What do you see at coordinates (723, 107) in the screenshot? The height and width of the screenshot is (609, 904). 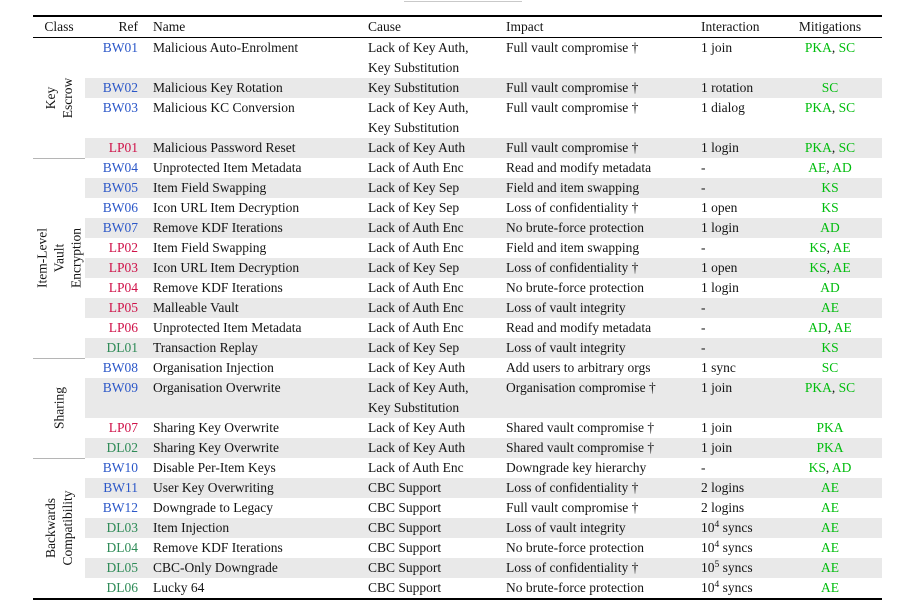 I see `interaction-cell: 1 dialog` at bounding box center [723, 107].